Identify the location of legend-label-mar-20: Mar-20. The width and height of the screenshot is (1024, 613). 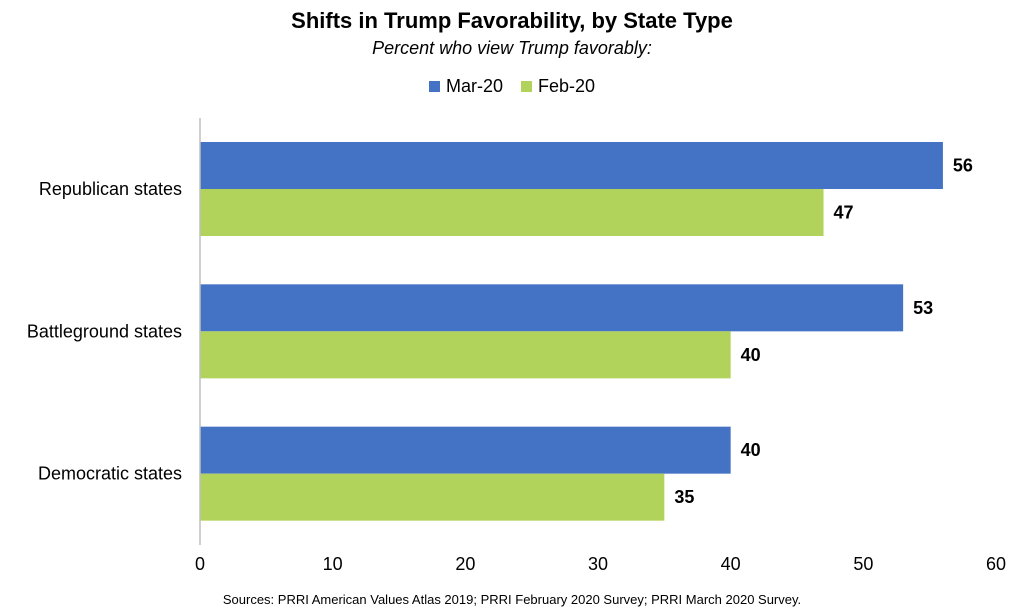
(474, 86).